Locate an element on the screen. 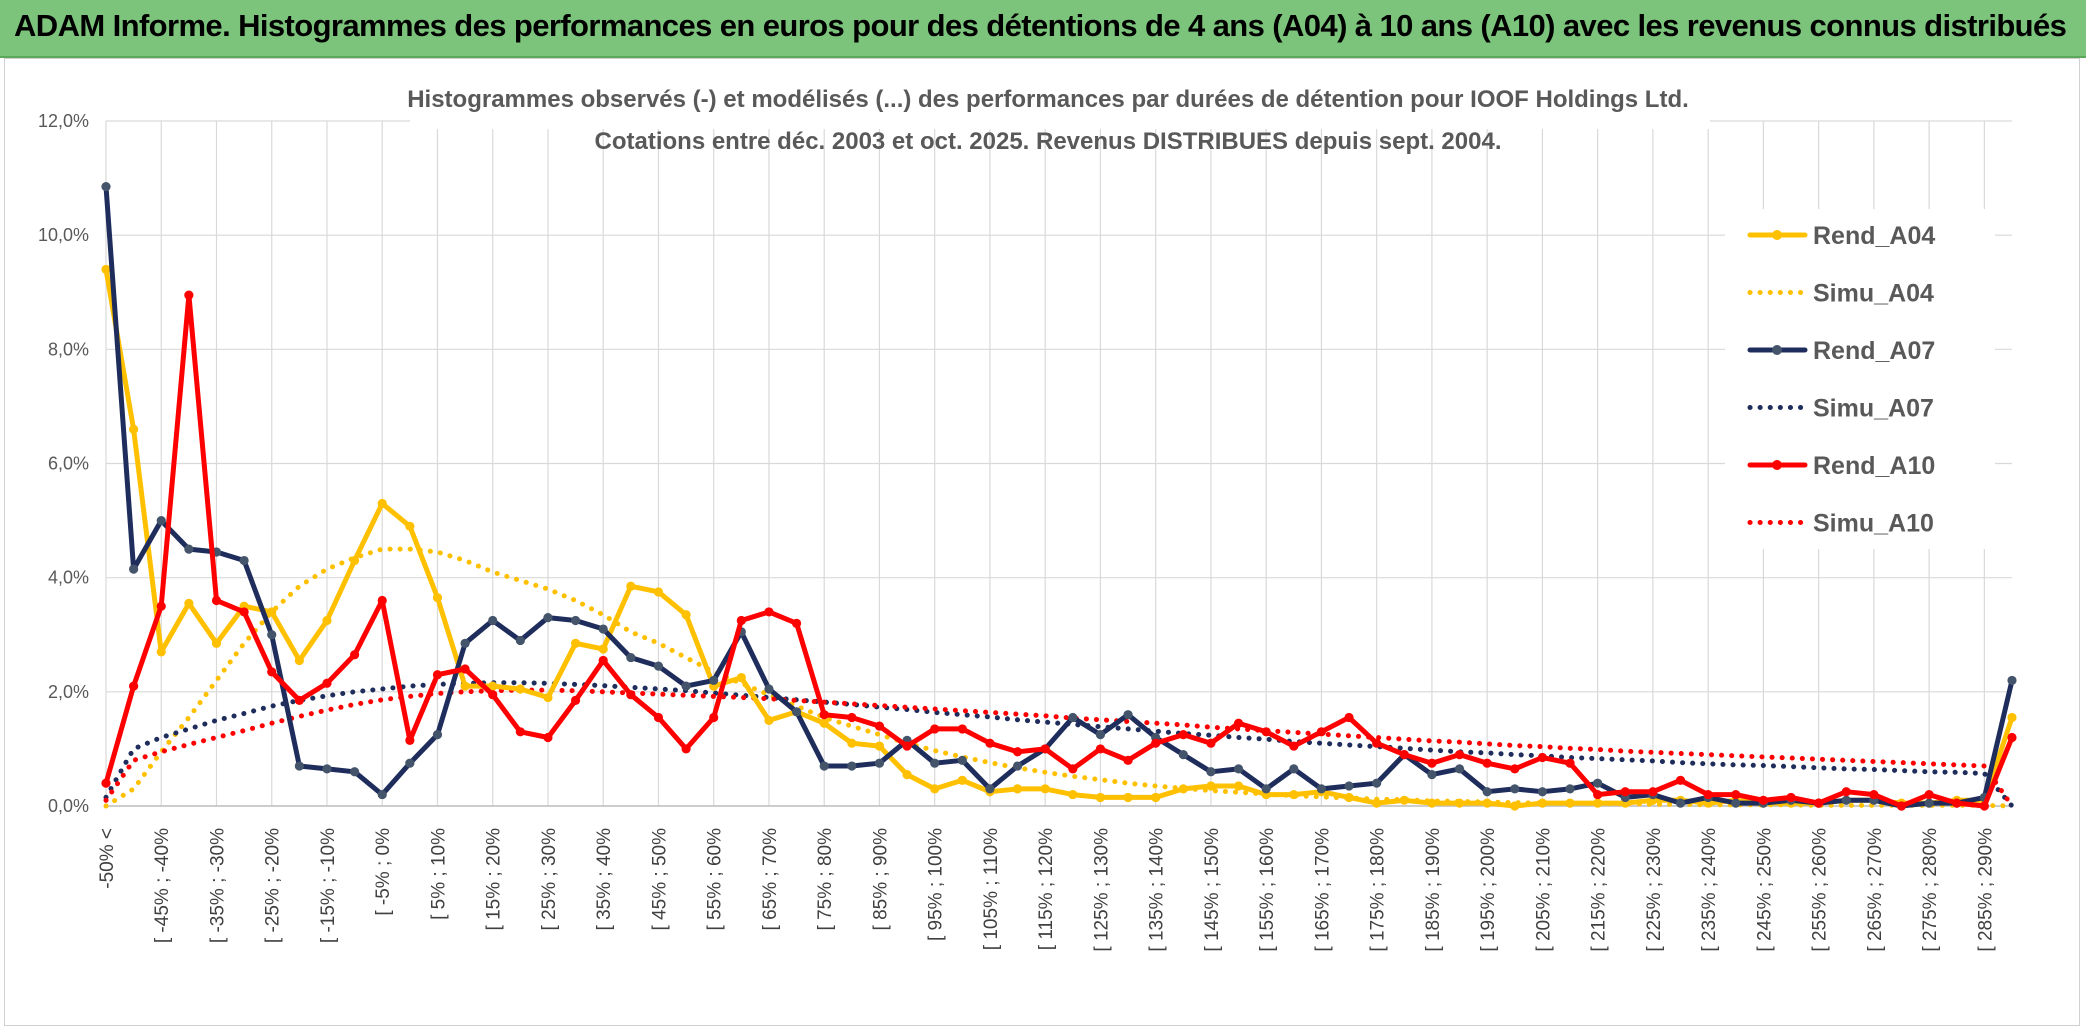  x-tick-label: [ 285% ; 290% is located at coordinates (1985, 890).